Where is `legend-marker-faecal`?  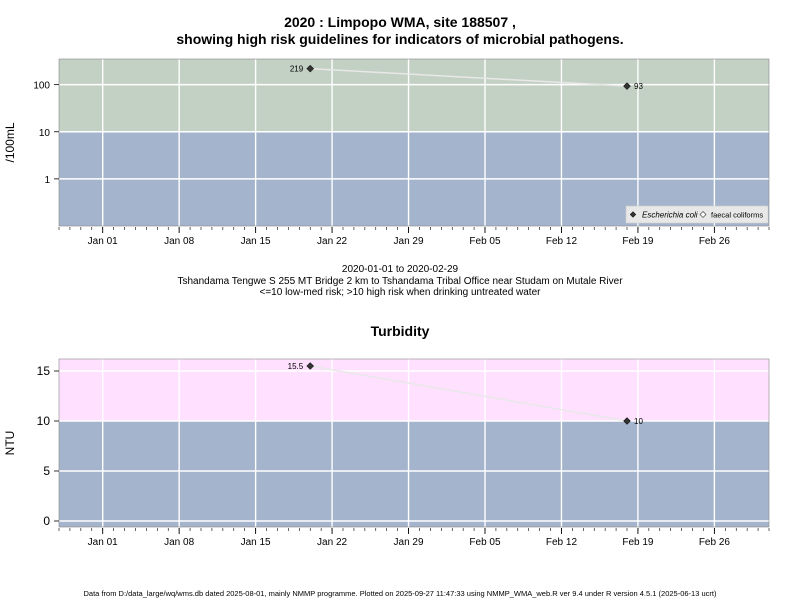
legend-marker-faecal is located at coordinates (703, 214).